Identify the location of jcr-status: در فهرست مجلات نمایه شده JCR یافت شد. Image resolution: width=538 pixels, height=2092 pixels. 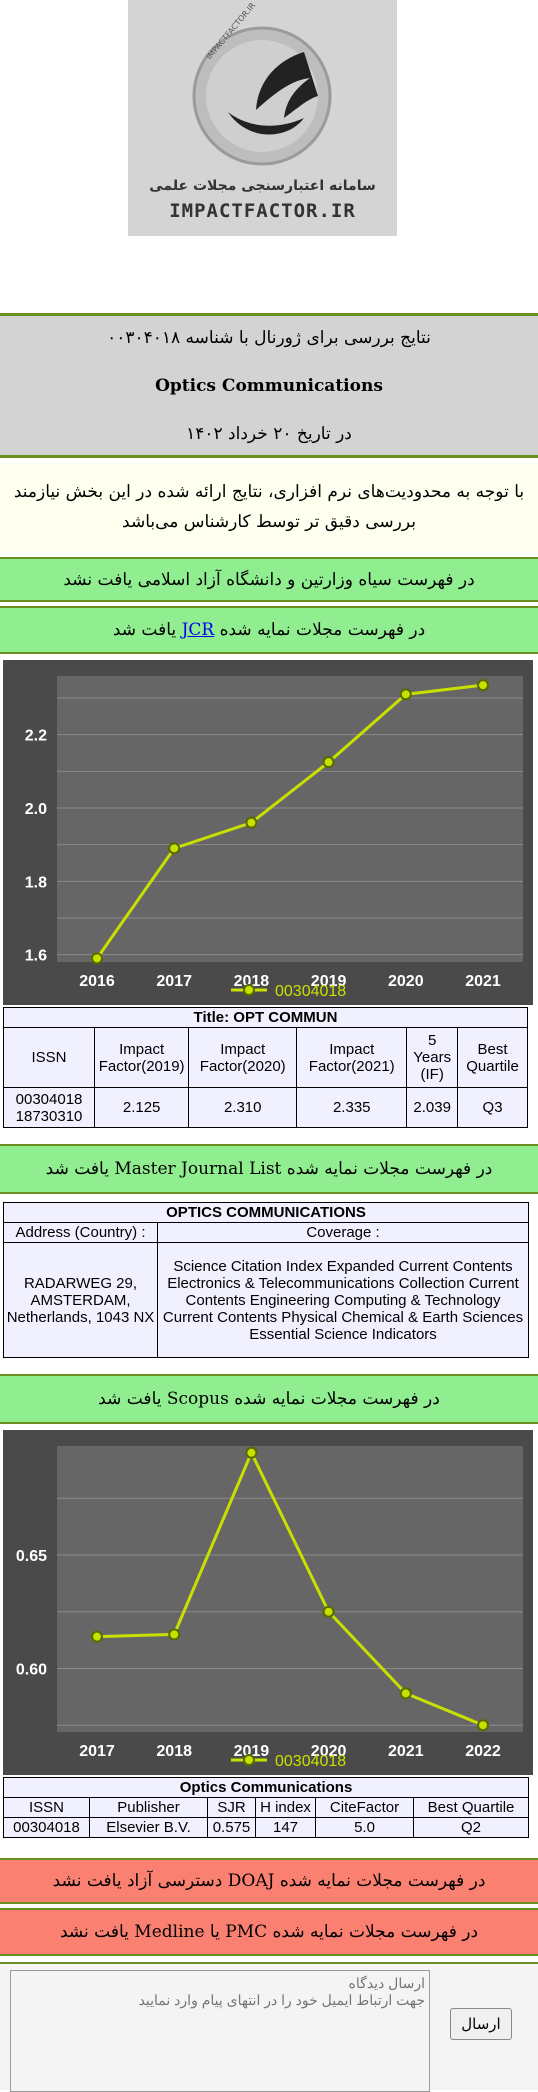
(269, 630).